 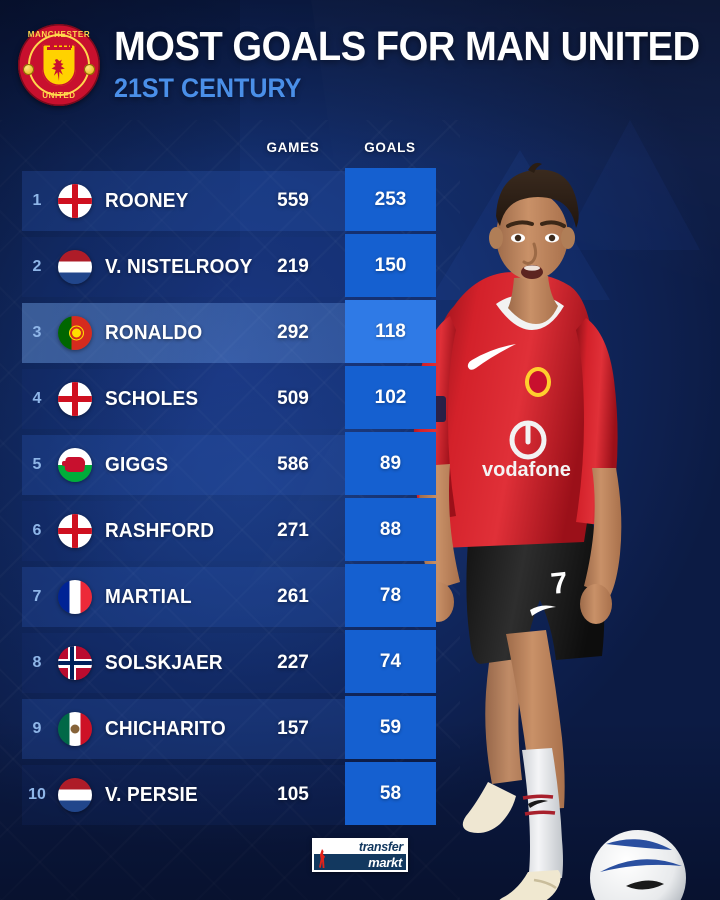 What do you see at coordinates (75, 465) in the screenshot?
I see `flag-icon-wales` at bounding box center [75, 465].